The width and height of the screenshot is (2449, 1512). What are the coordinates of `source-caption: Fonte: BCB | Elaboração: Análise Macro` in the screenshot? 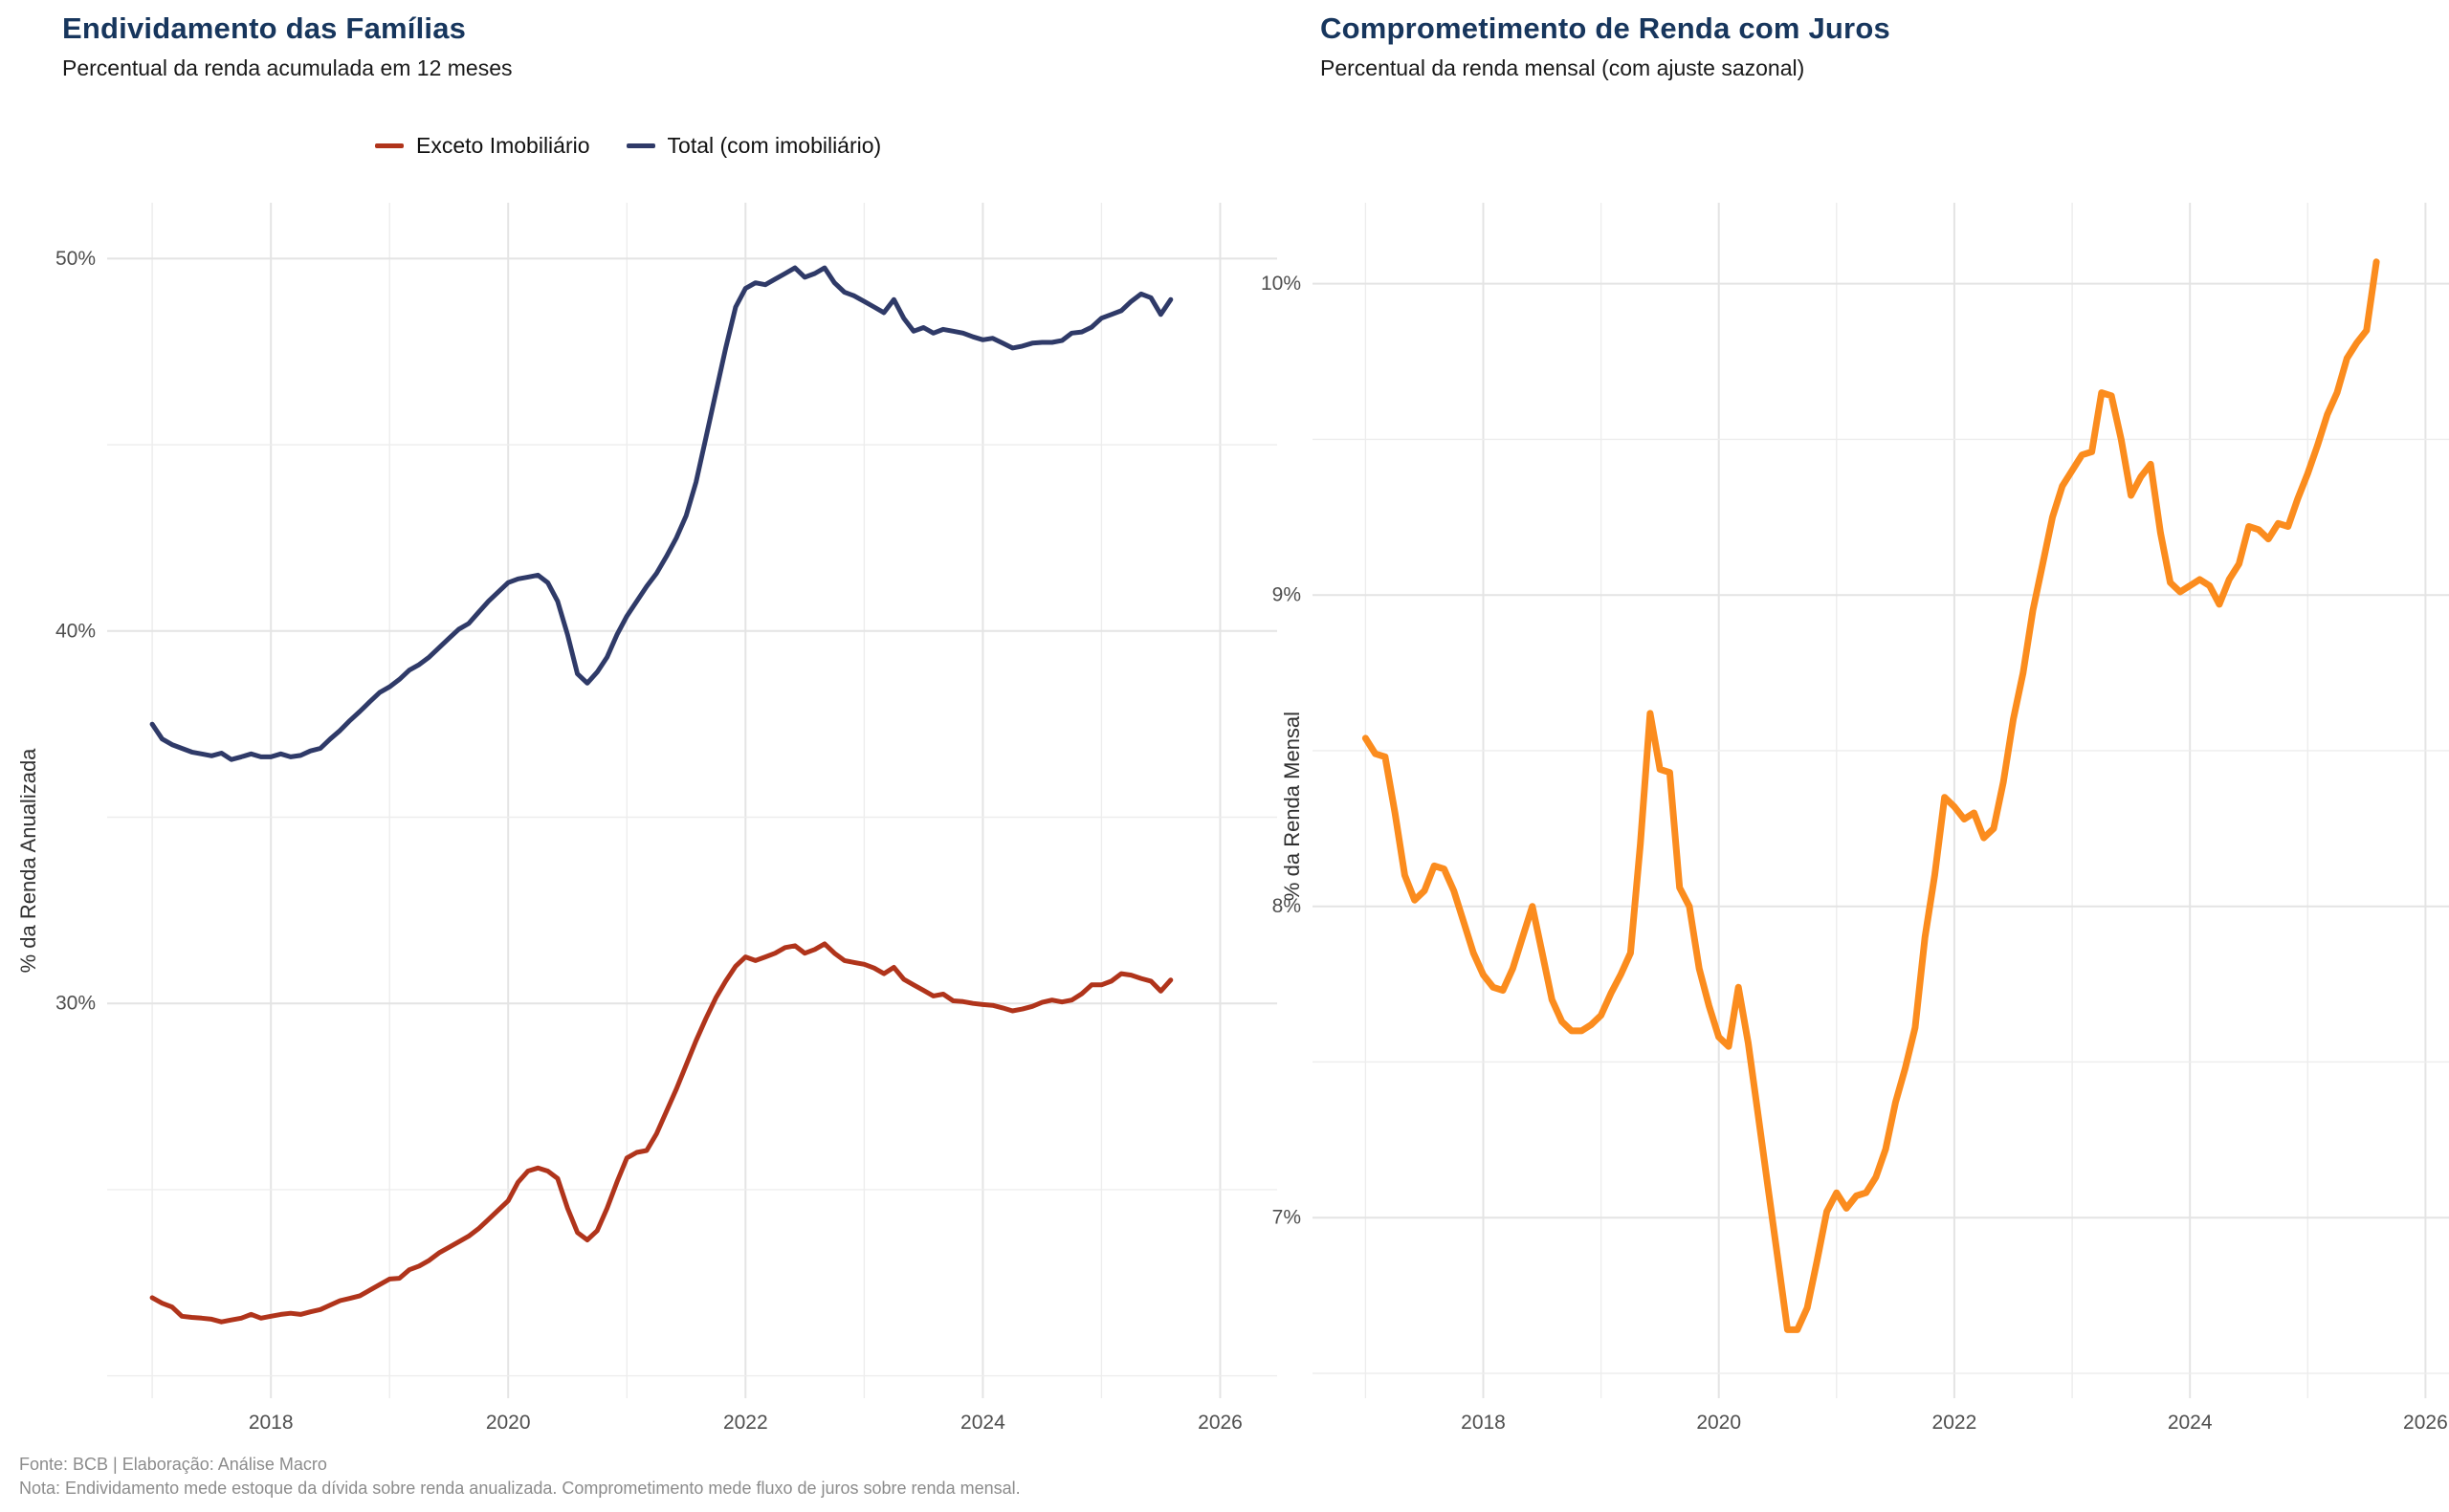 It's located at (173, 1464).